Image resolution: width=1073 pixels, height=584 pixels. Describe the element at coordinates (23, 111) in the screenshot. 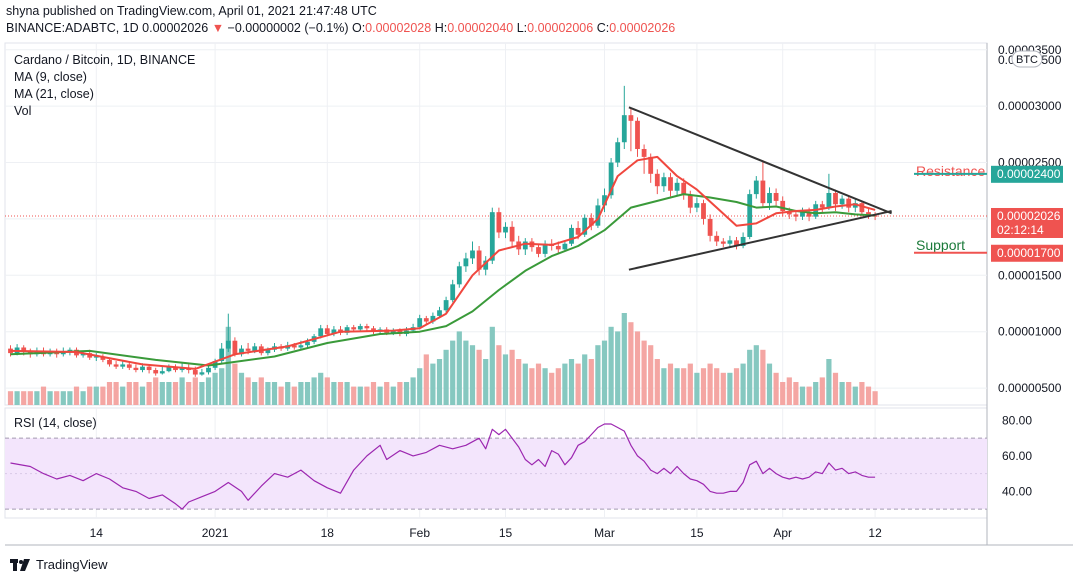

I see `volume-legend: Vol` at that location.